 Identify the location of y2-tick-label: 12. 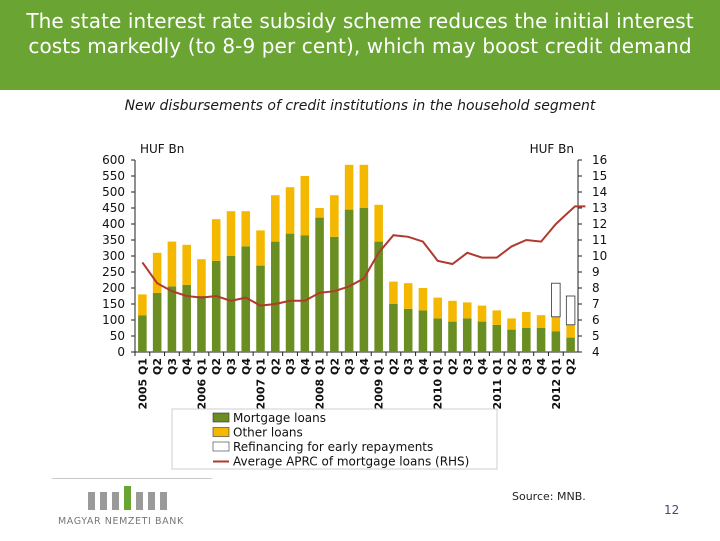
(599, 224).